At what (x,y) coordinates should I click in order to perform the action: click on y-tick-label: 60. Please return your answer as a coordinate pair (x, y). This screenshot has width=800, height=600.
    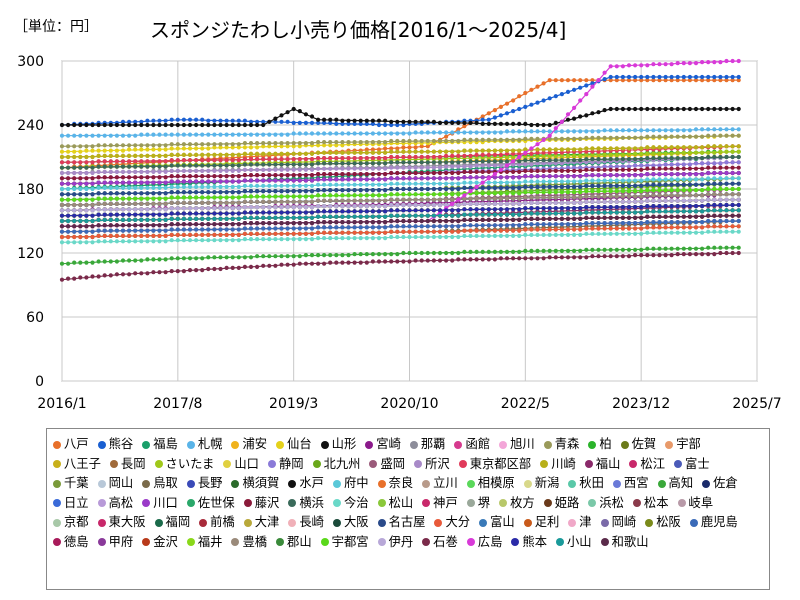
    Looking at the image, I should click on (35, 318).